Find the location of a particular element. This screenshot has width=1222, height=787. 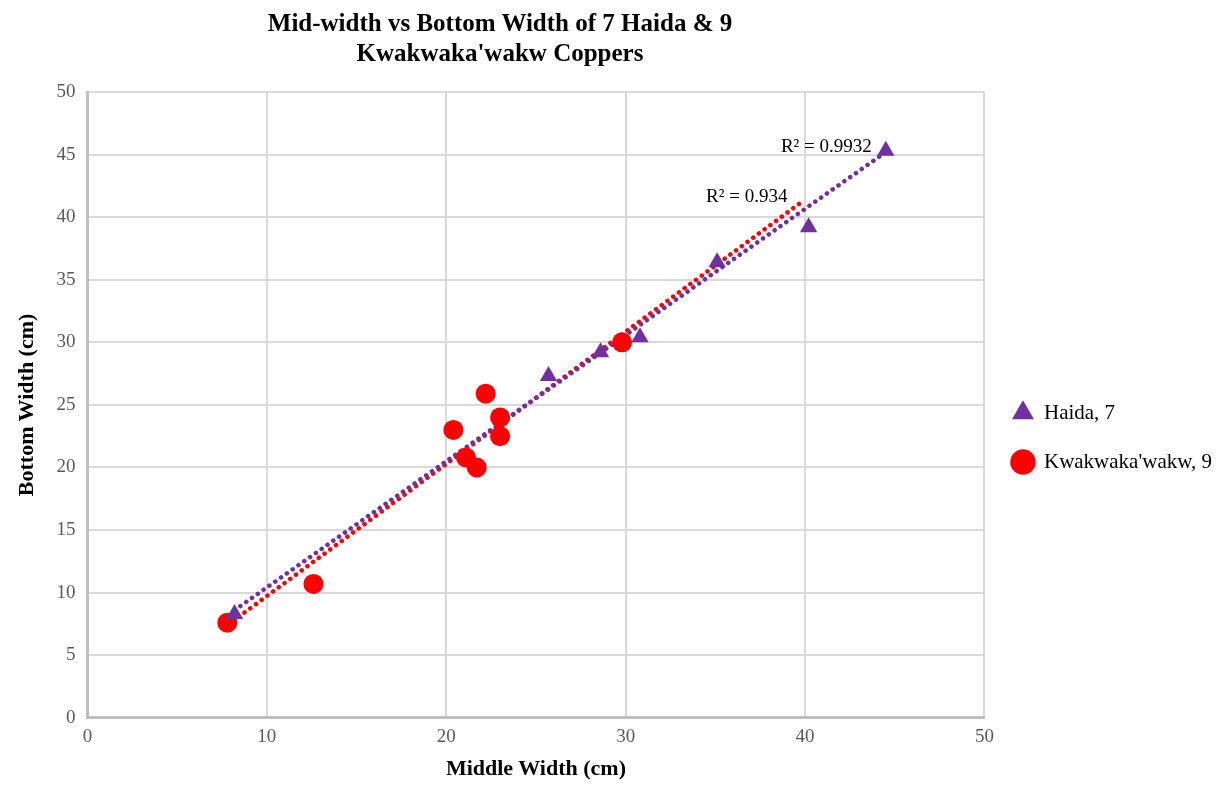

x-tick-label: 20 is located at coordinates (446, 736).